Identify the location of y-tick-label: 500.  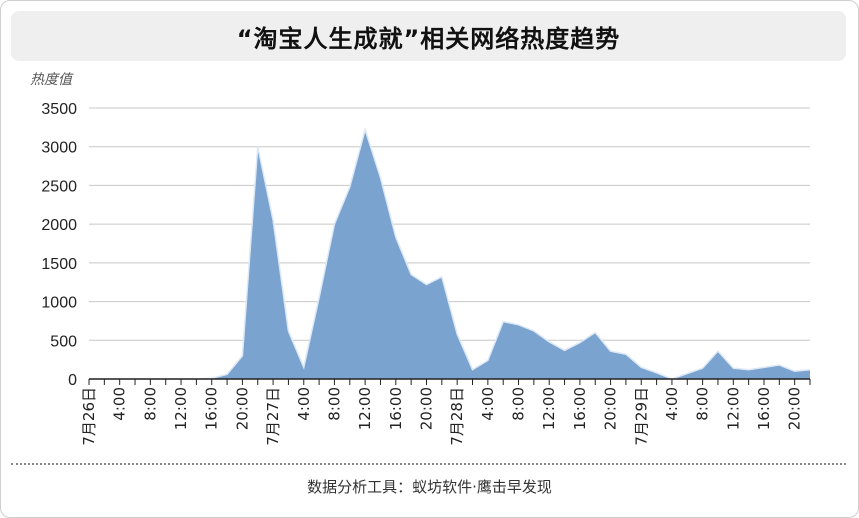
(63, 341).